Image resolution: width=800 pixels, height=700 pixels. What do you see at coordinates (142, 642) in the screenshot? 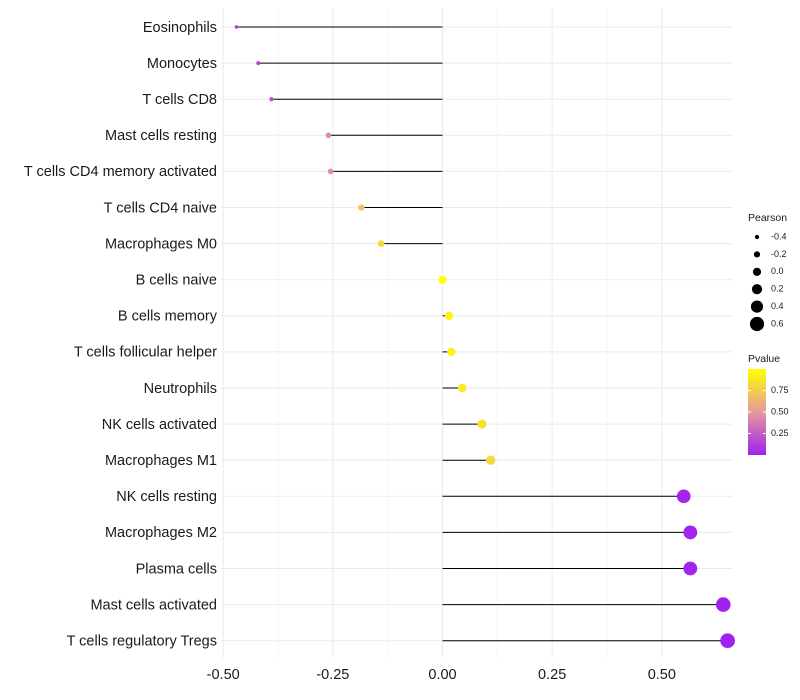
I see `category-label: T cells regulatory Tregs` at bounding box center [142, 642].